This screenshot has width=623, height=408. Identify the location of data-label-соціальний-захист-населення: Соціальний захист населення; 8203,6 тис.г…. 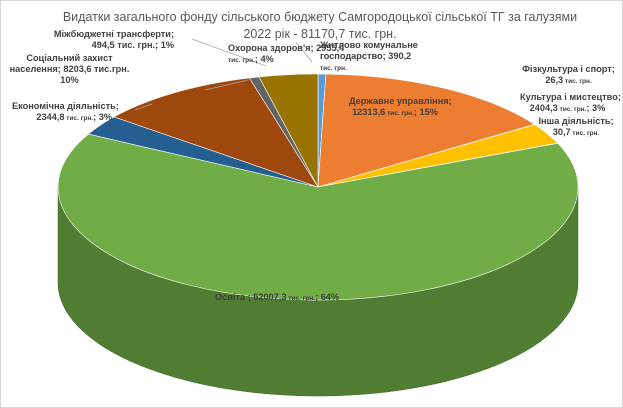
(69, 69).